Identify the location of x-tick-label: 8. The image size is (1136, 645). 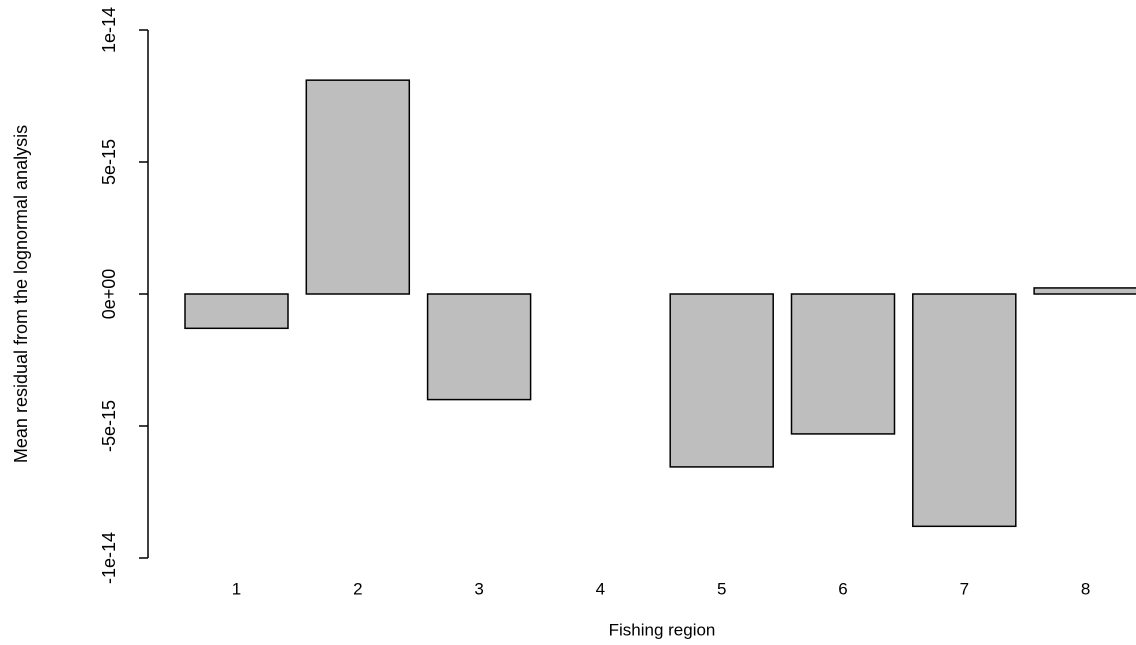
(1085, 588).